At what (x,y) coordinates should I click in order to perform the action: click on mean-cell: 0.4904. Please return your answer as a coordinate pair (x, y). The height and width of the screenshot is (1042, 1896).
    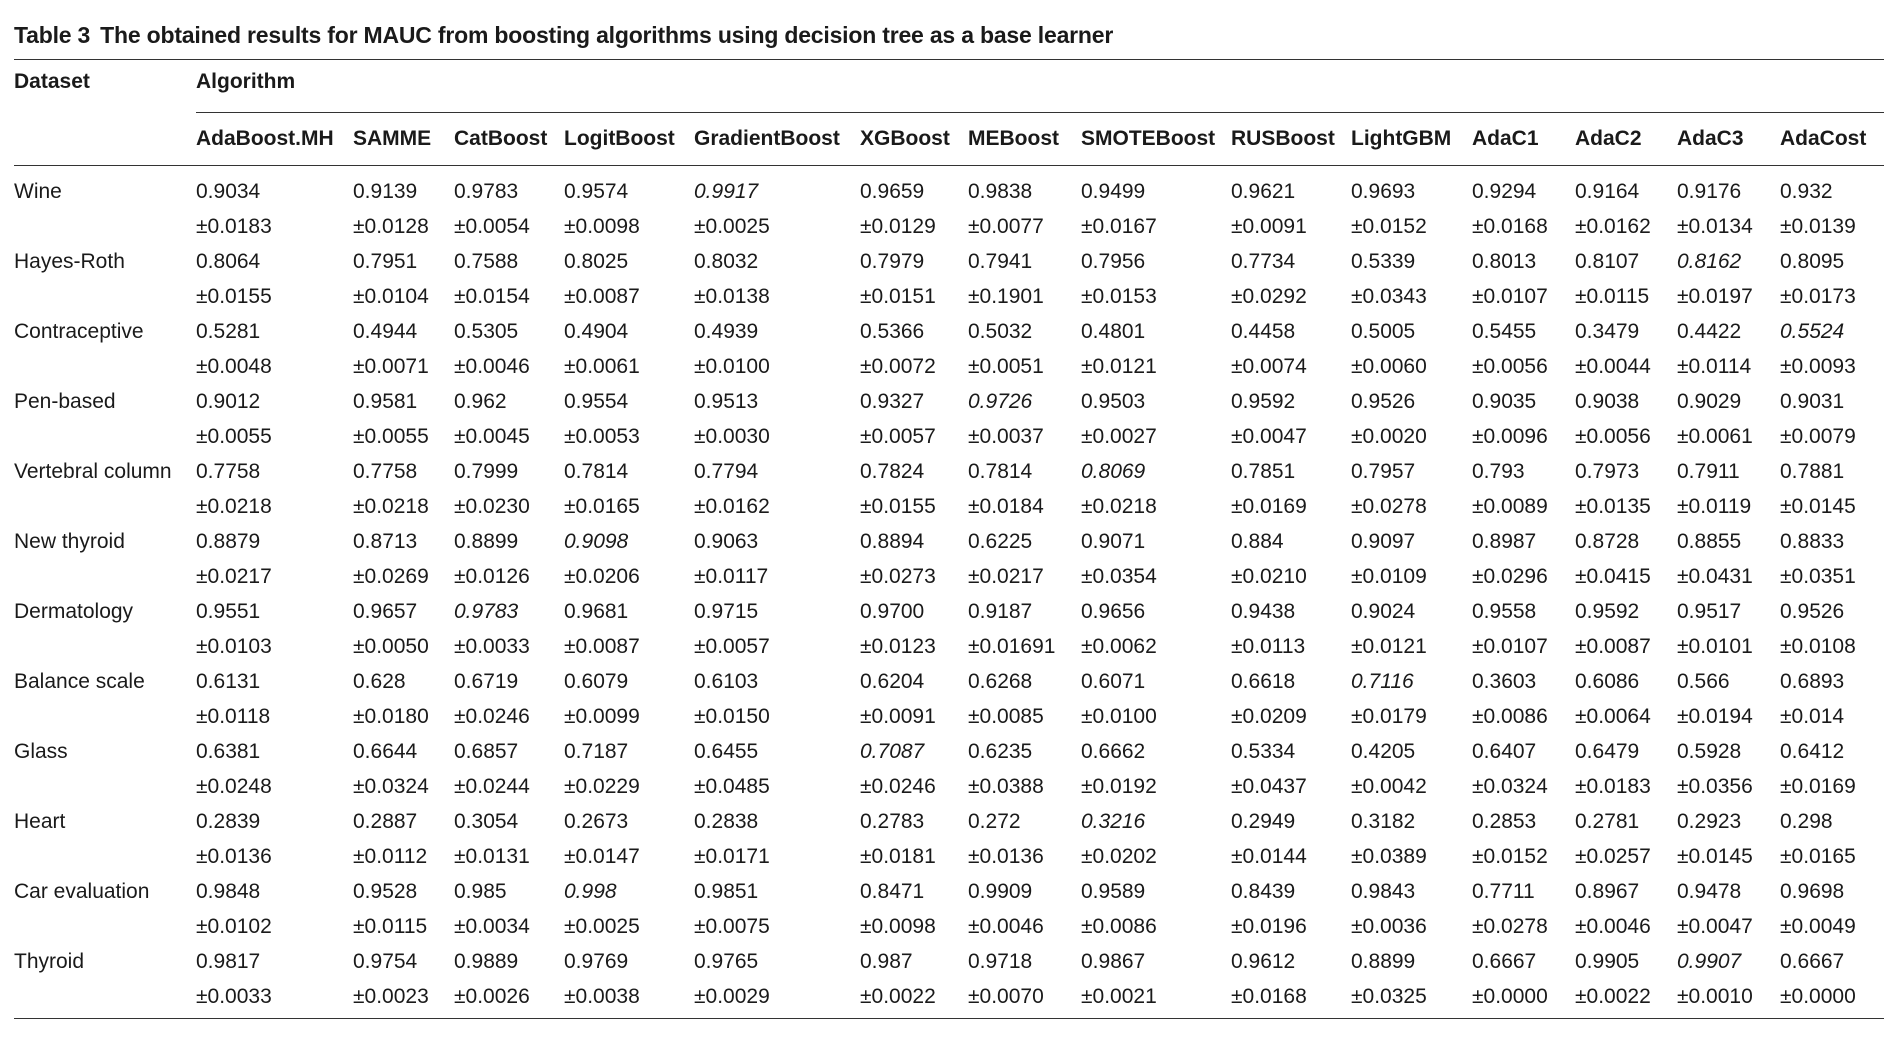
    Looking at the image, I should click on (596, 331).